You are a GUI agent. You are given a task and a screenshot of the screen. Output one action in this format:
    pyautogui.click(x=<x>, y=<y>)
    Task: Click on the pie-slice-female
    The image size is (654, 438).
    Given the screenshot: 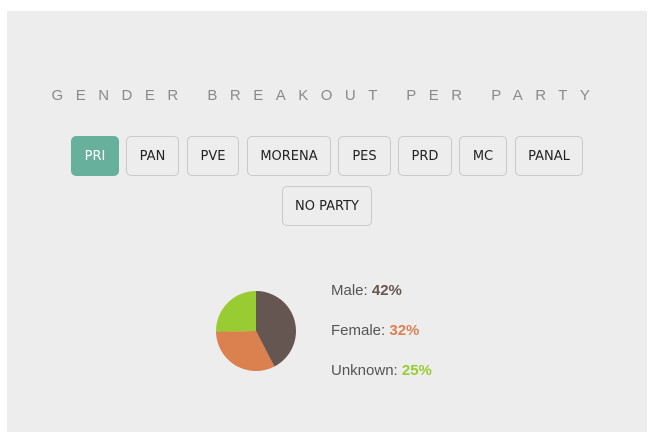 What is the action you would take?
    pyautogui.click(x=245, y=351)
    